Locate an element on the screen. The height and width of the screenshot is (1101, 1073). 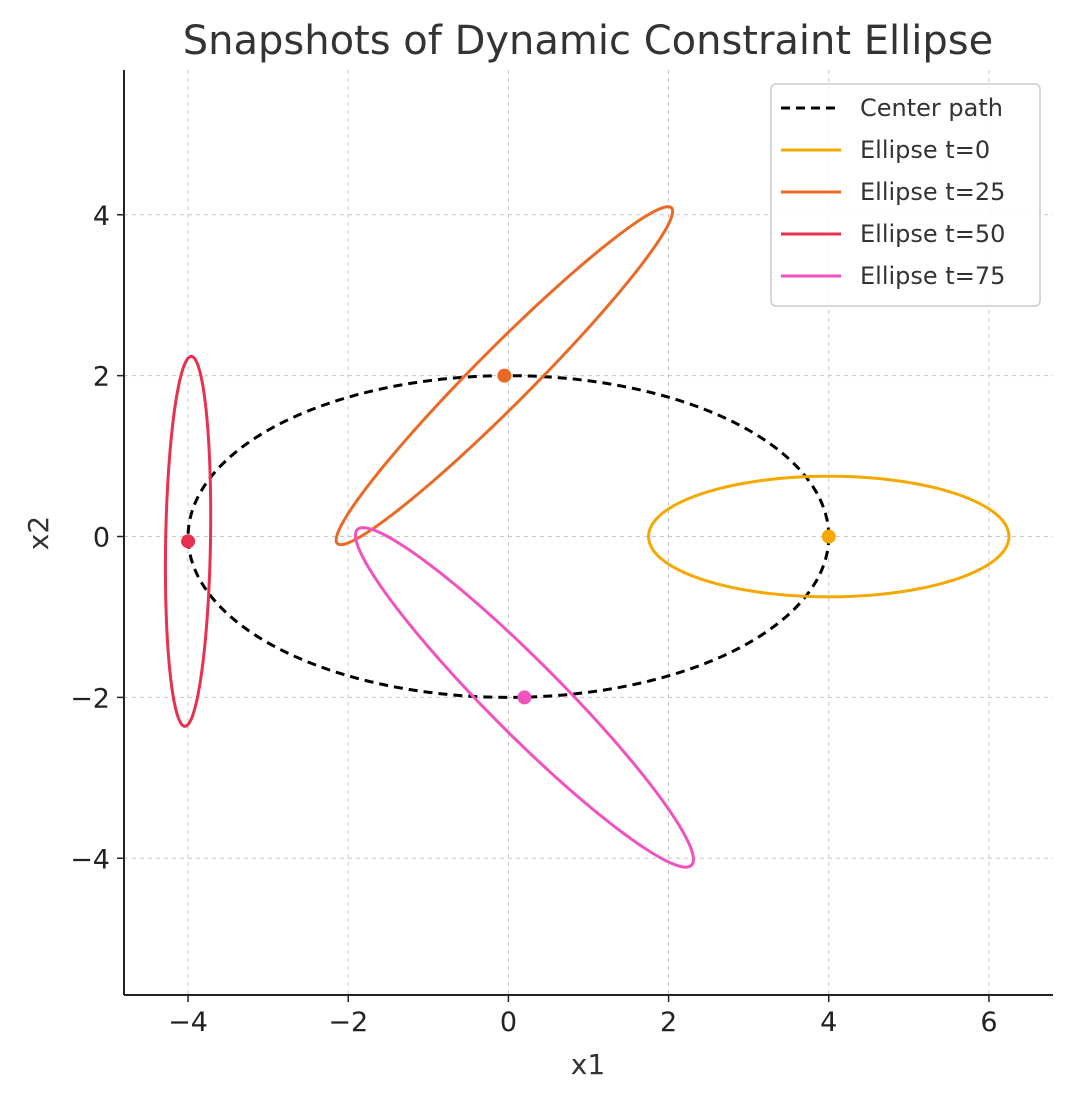
y-tick-label: 4 is located at coordinates (101, 216).